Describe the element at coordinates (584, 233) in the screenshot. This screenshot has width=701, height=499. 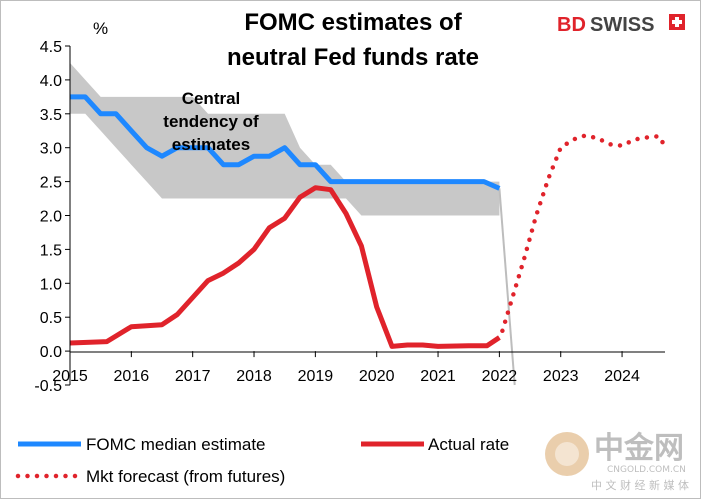
I see `series-line-mkt-forecast-from-futures` at that location.